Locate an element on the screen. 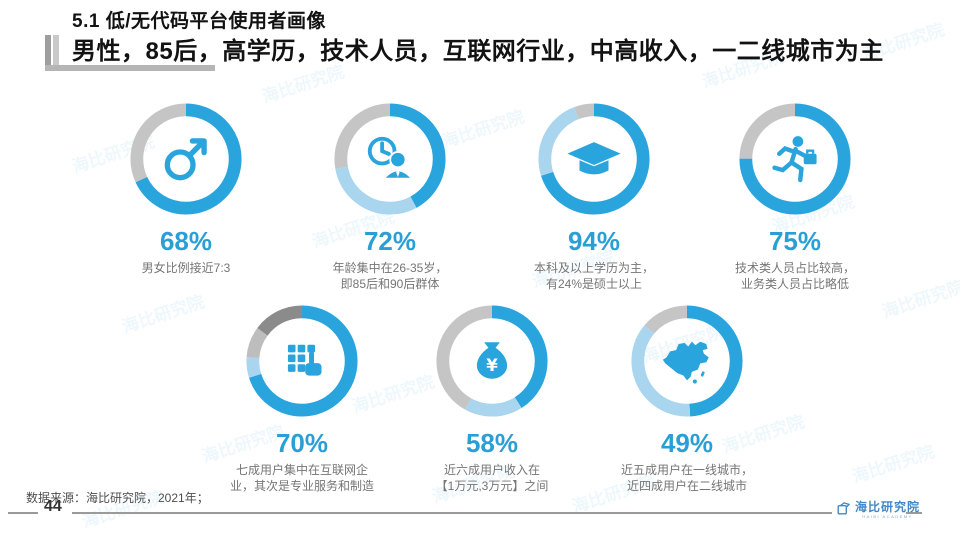  percent-value: 94% is located at coordinates (594, 241).